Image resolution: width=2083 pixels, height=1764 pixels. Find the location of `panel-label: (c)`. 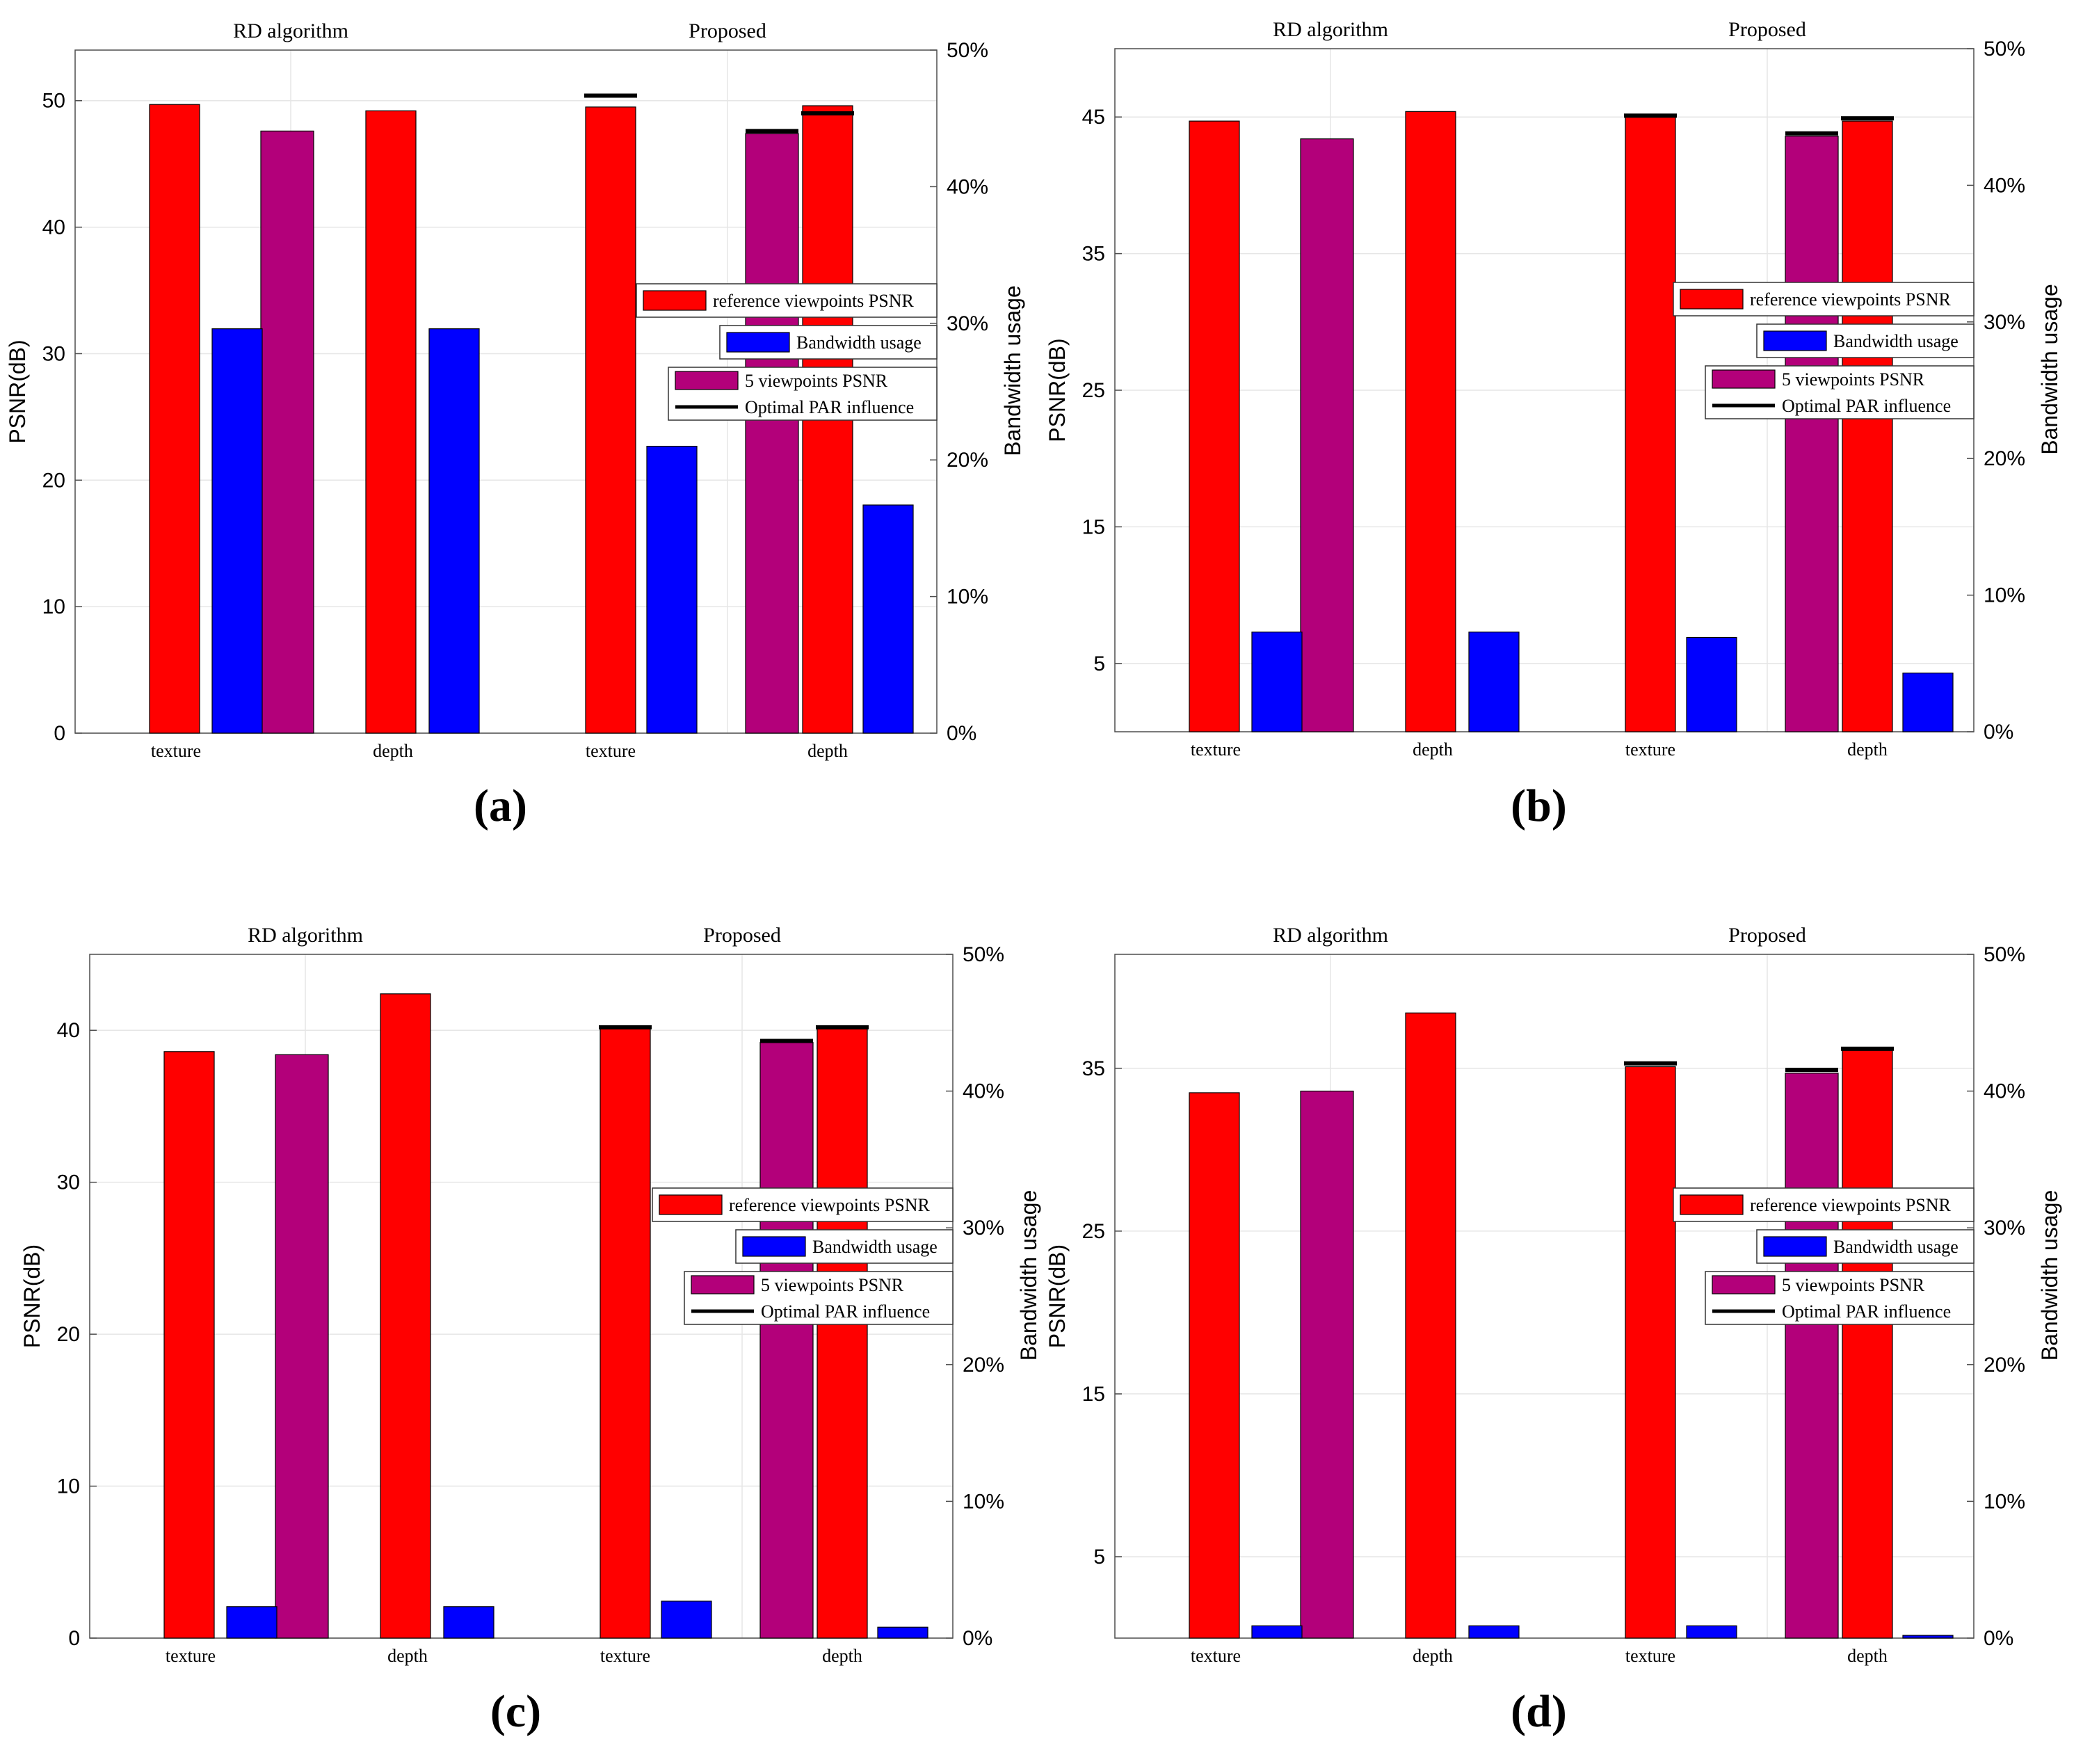

panel-label: (c) is located at coordinates (515, 1711).